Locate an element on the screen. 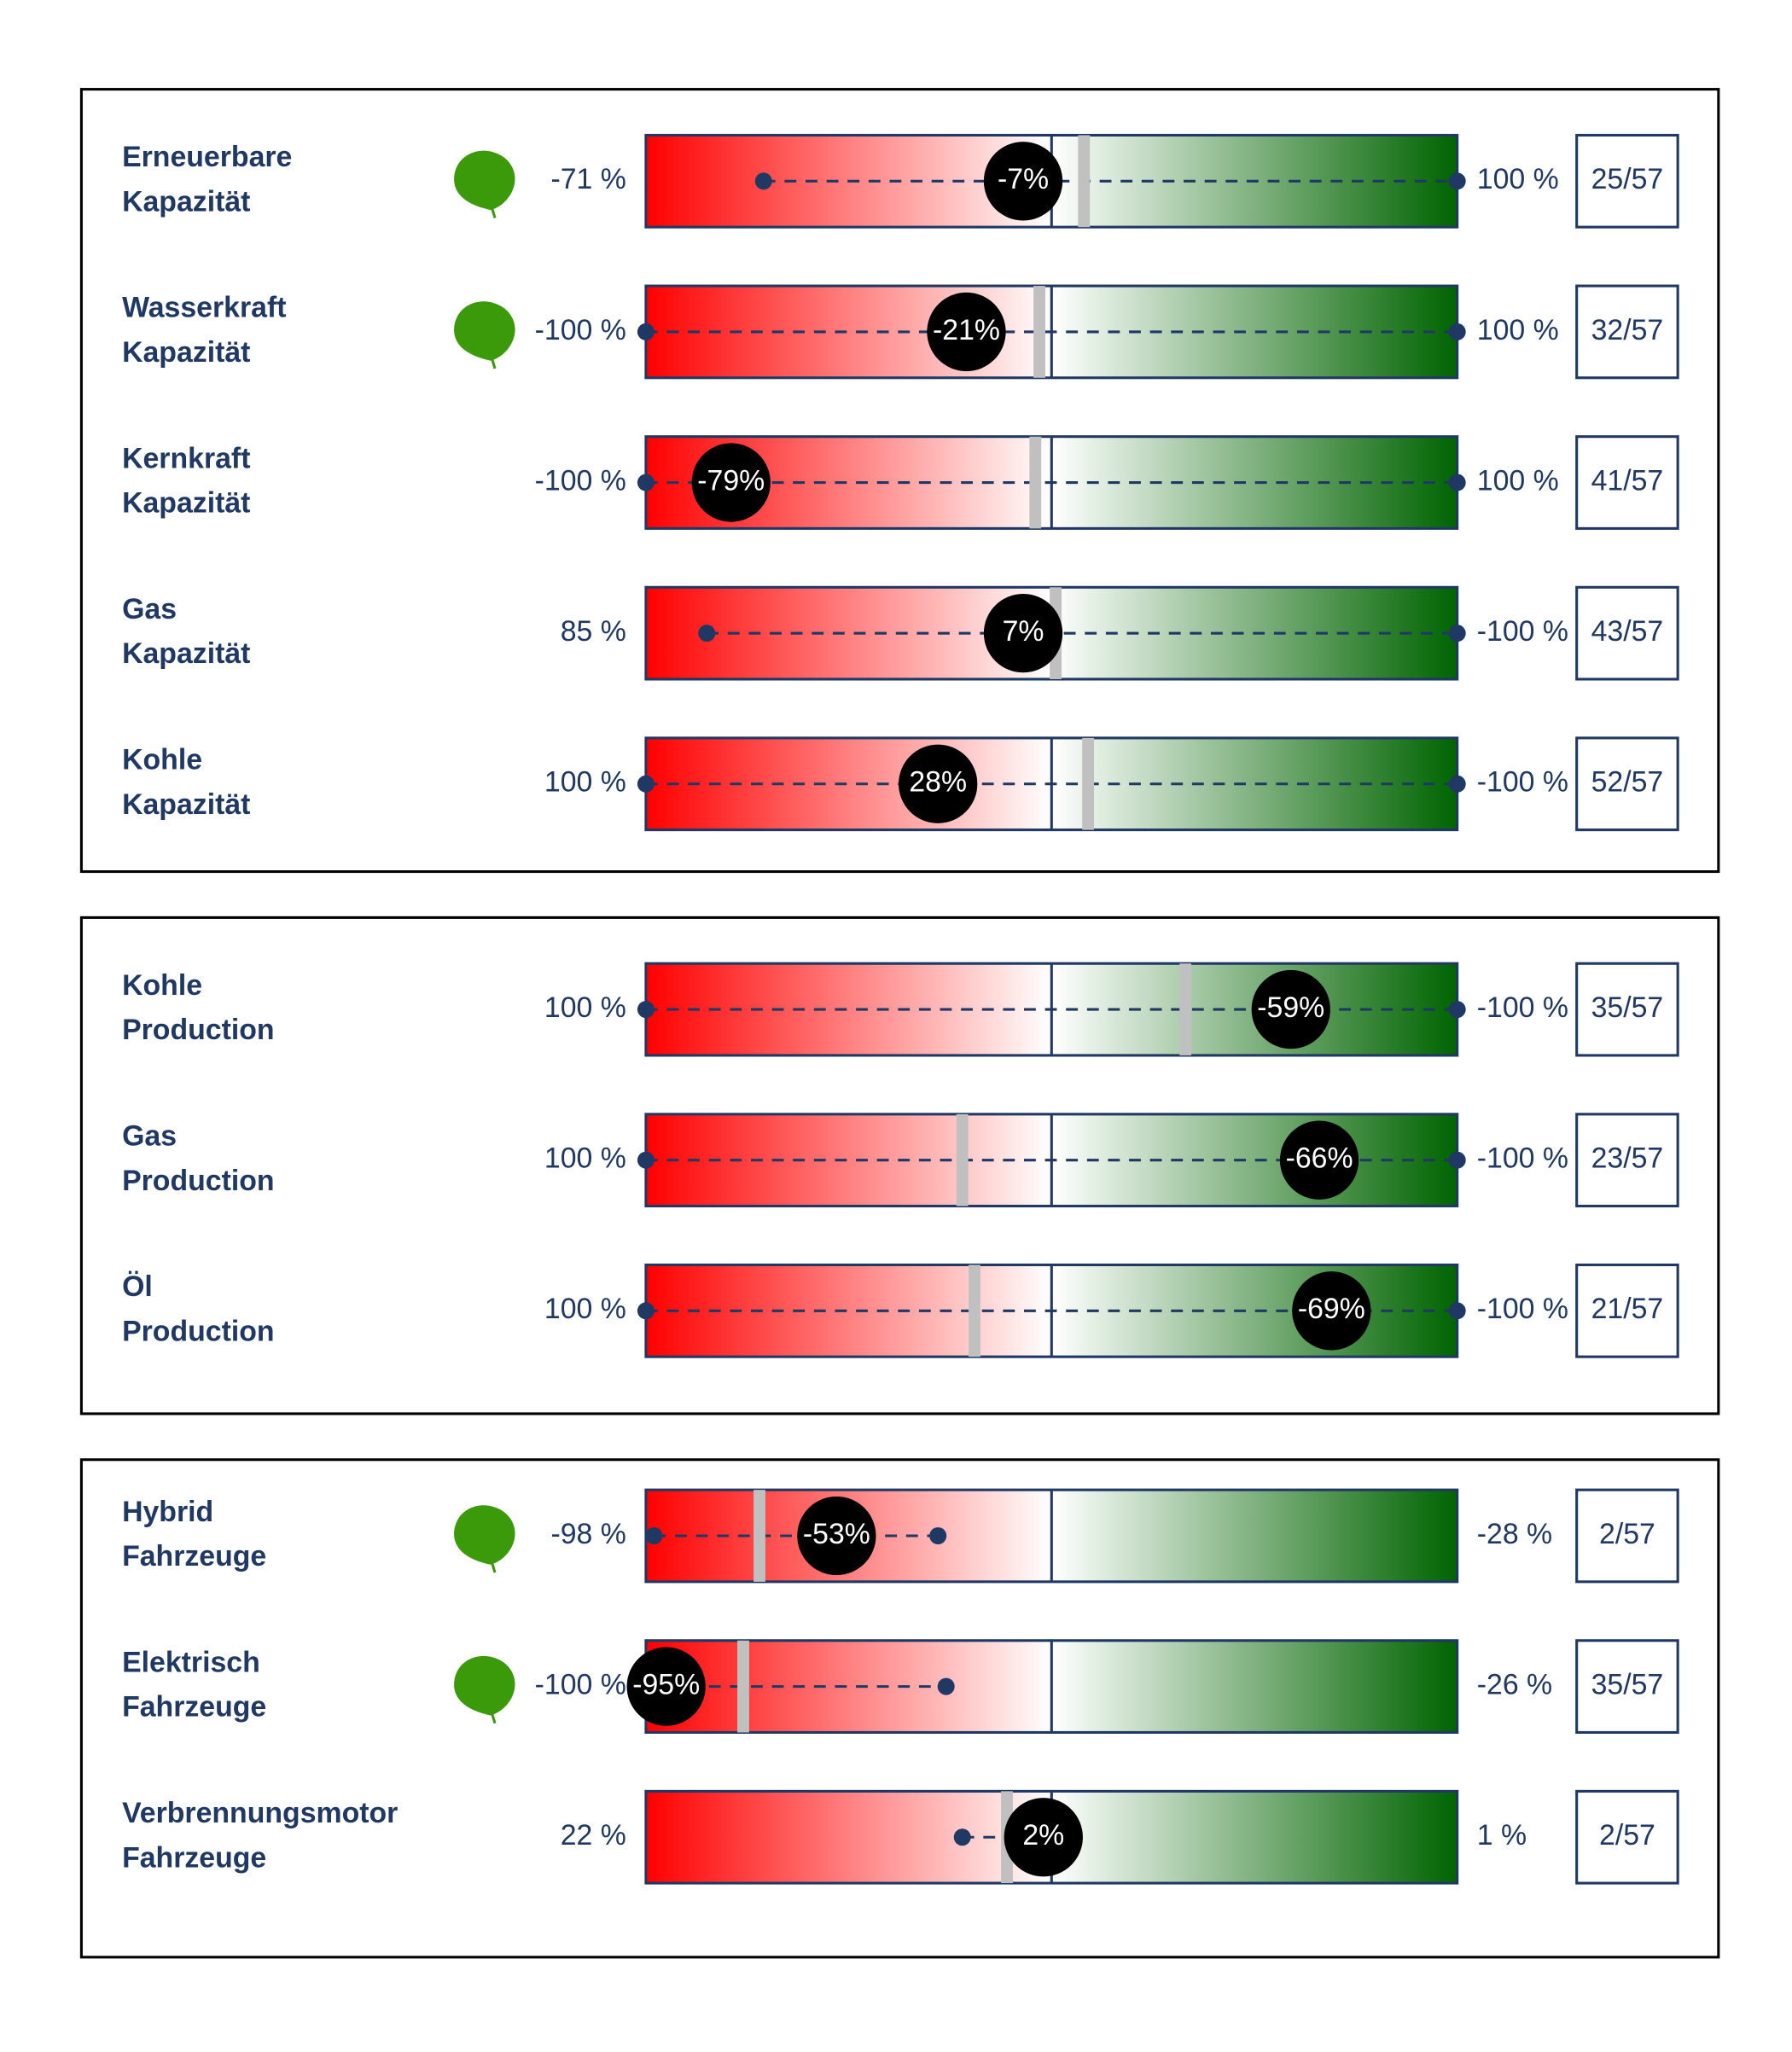 The image size is (1792, 2052). current-label: 2% is located at coordinates (1043, 1835).